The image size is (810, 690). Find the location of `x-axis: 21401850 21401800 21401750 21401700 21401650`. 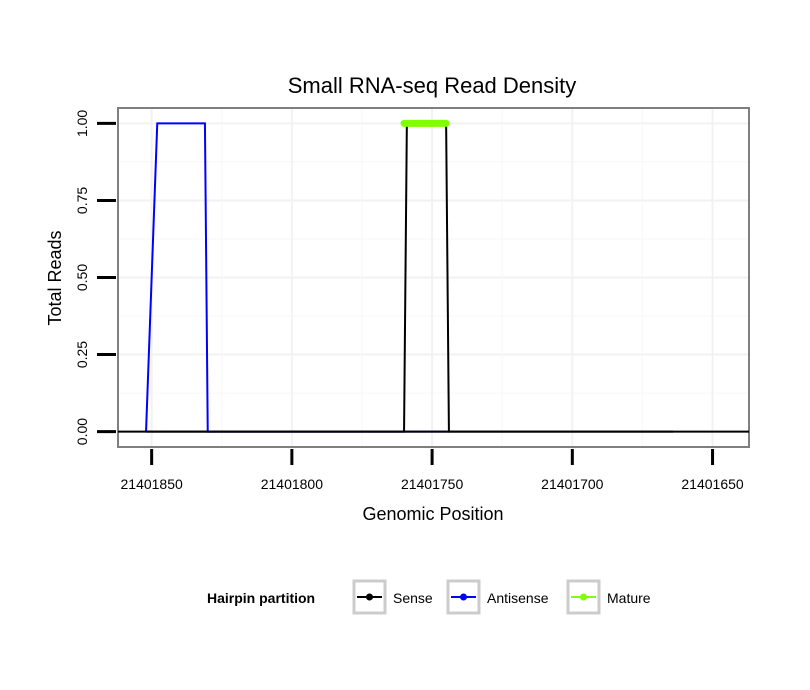

x-axis: 21401850 21401800 21401750 21401700 21401650 is located at coordinates (432, 470).